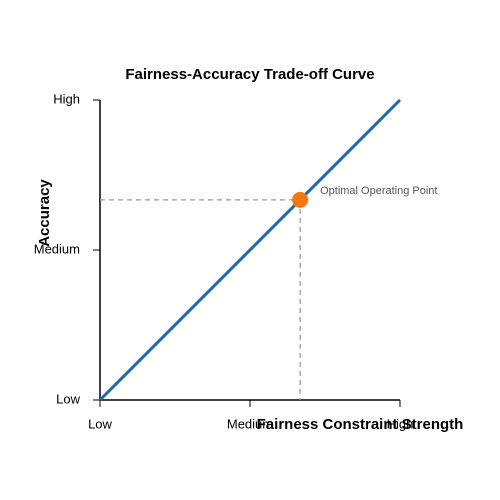 This screenshot has height=500, width=500. Describe the element at coordinates (378, 191) in the screenshot. I see `annotation: Optimal Operating Point` at that location.